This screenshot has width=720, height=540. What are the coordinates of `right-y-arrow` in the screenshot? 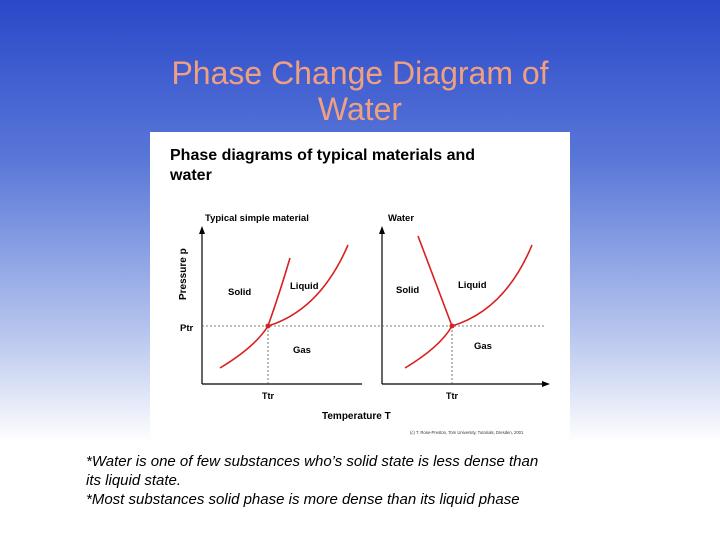 It's located at (382, 230).